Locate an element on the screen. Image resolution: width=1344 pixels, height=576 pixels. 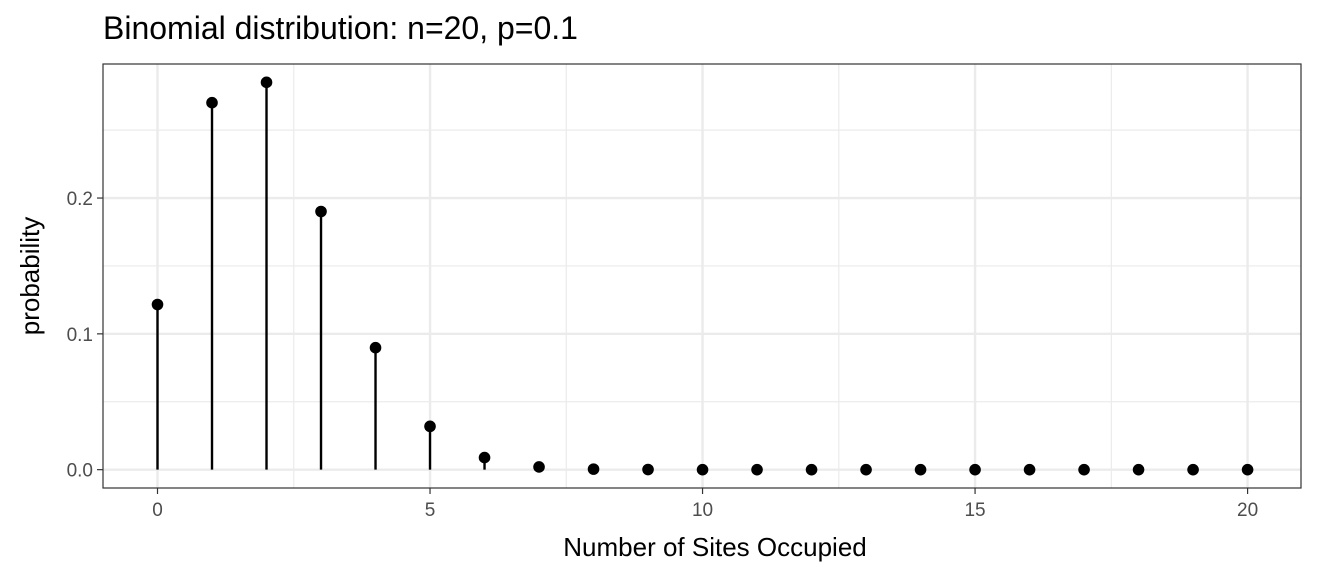
y-axis-ticks: 0.0 0.1 0.2 is located at coordinates (85, 335).